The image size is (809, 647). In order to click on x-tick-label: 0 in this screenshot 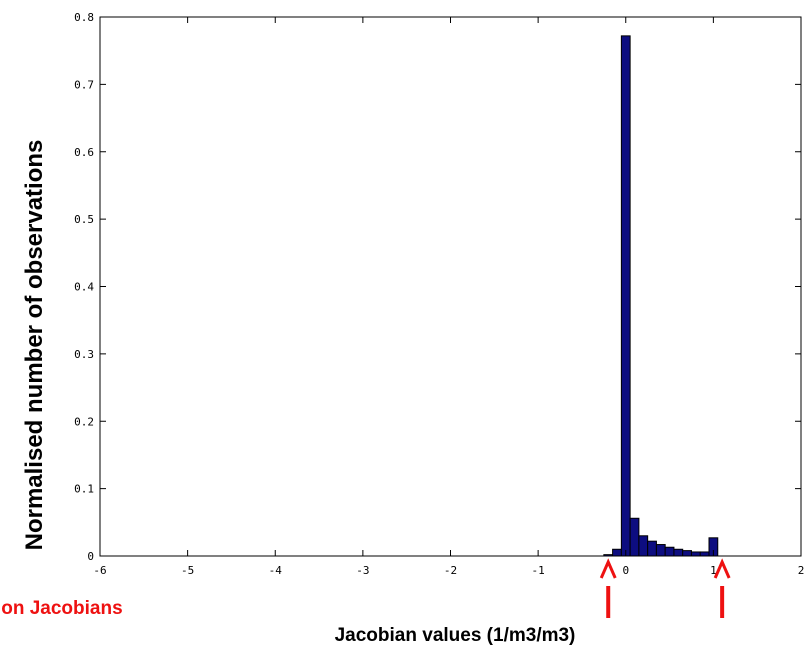, I will do `click(625, 570)`.